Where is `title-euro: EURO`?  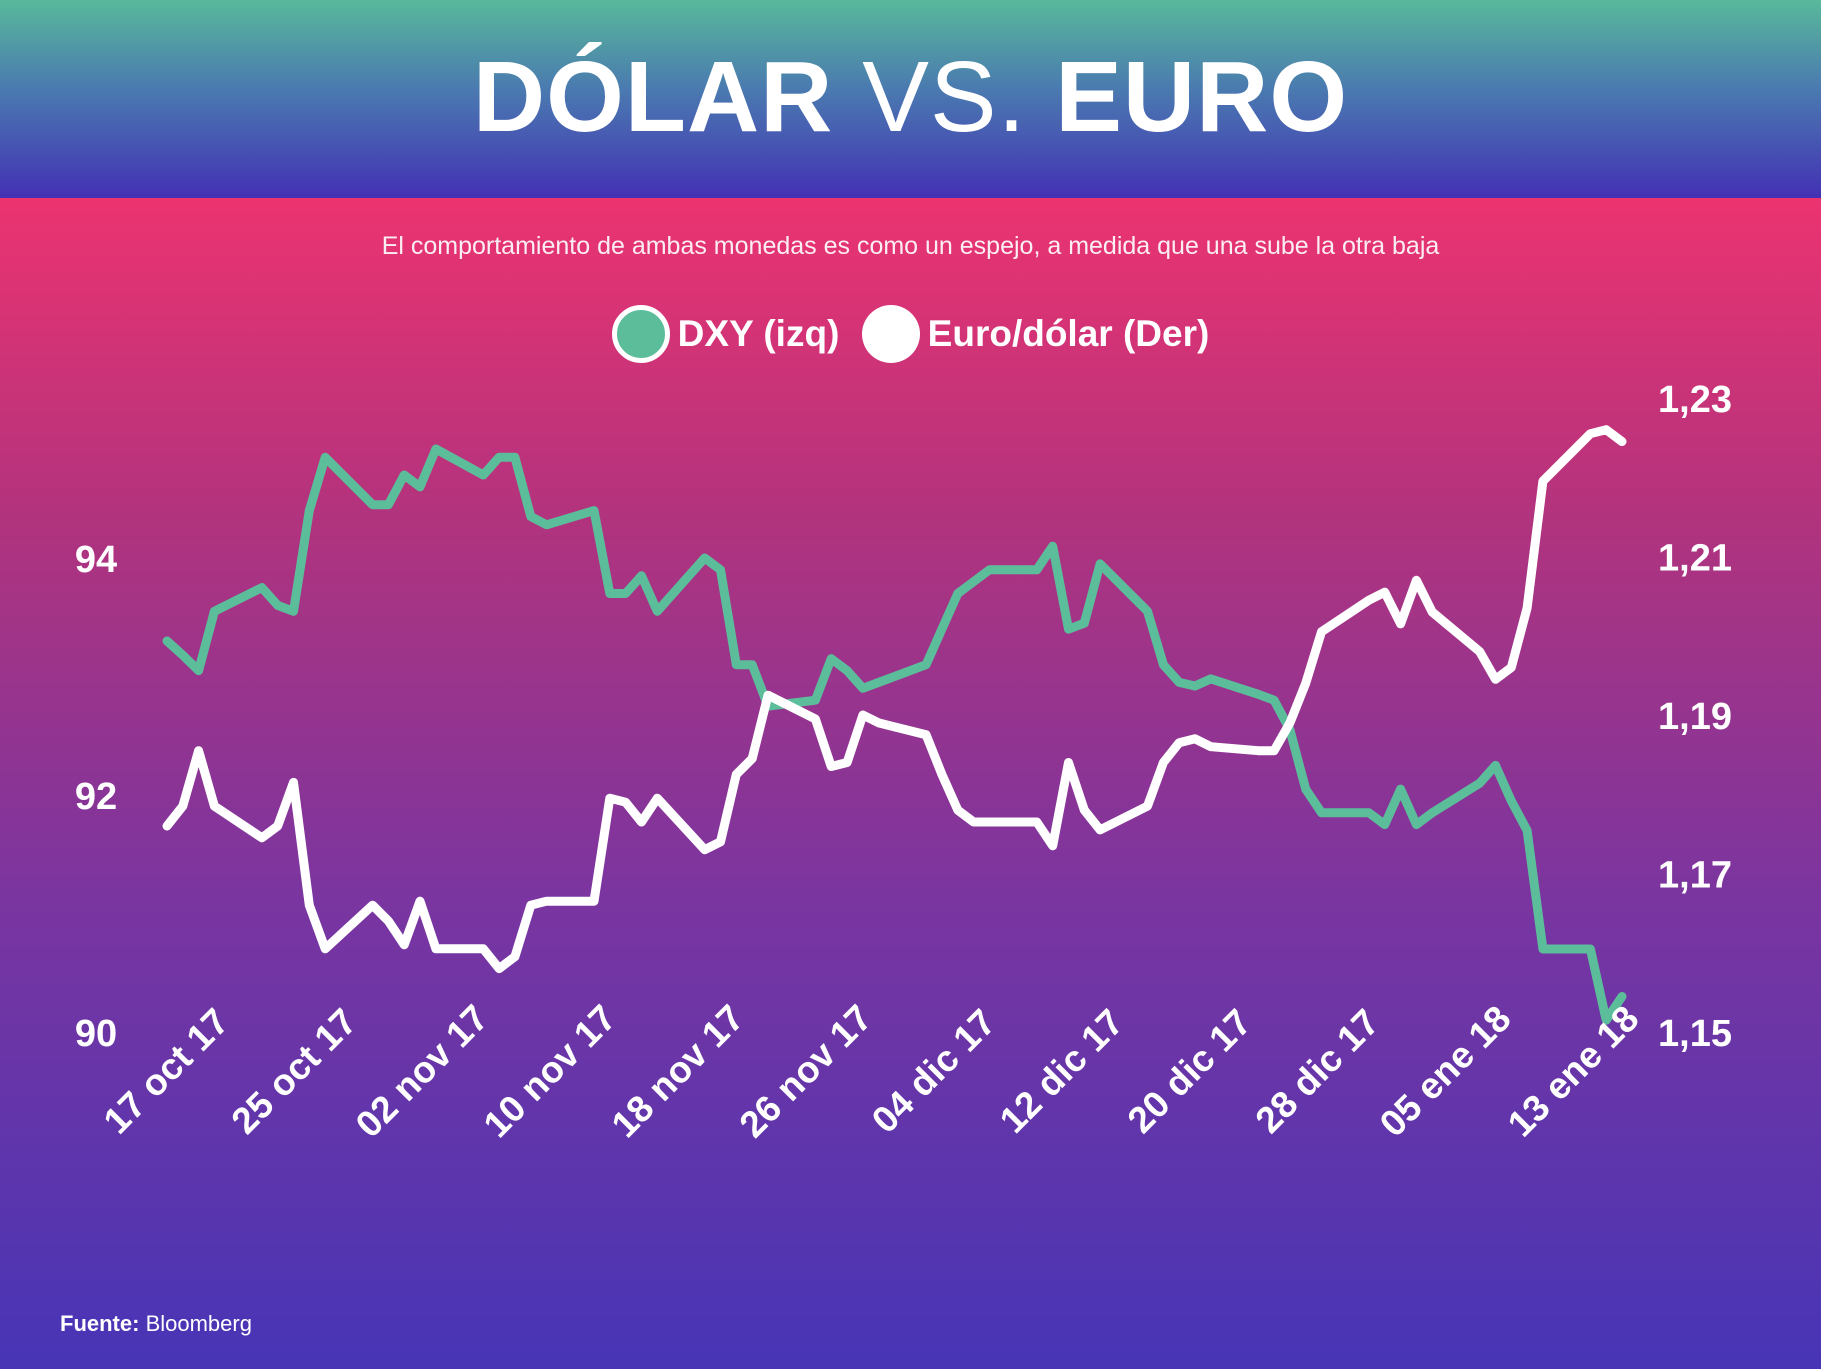 title-euro: EURO is located at coordinates (1202, 97).